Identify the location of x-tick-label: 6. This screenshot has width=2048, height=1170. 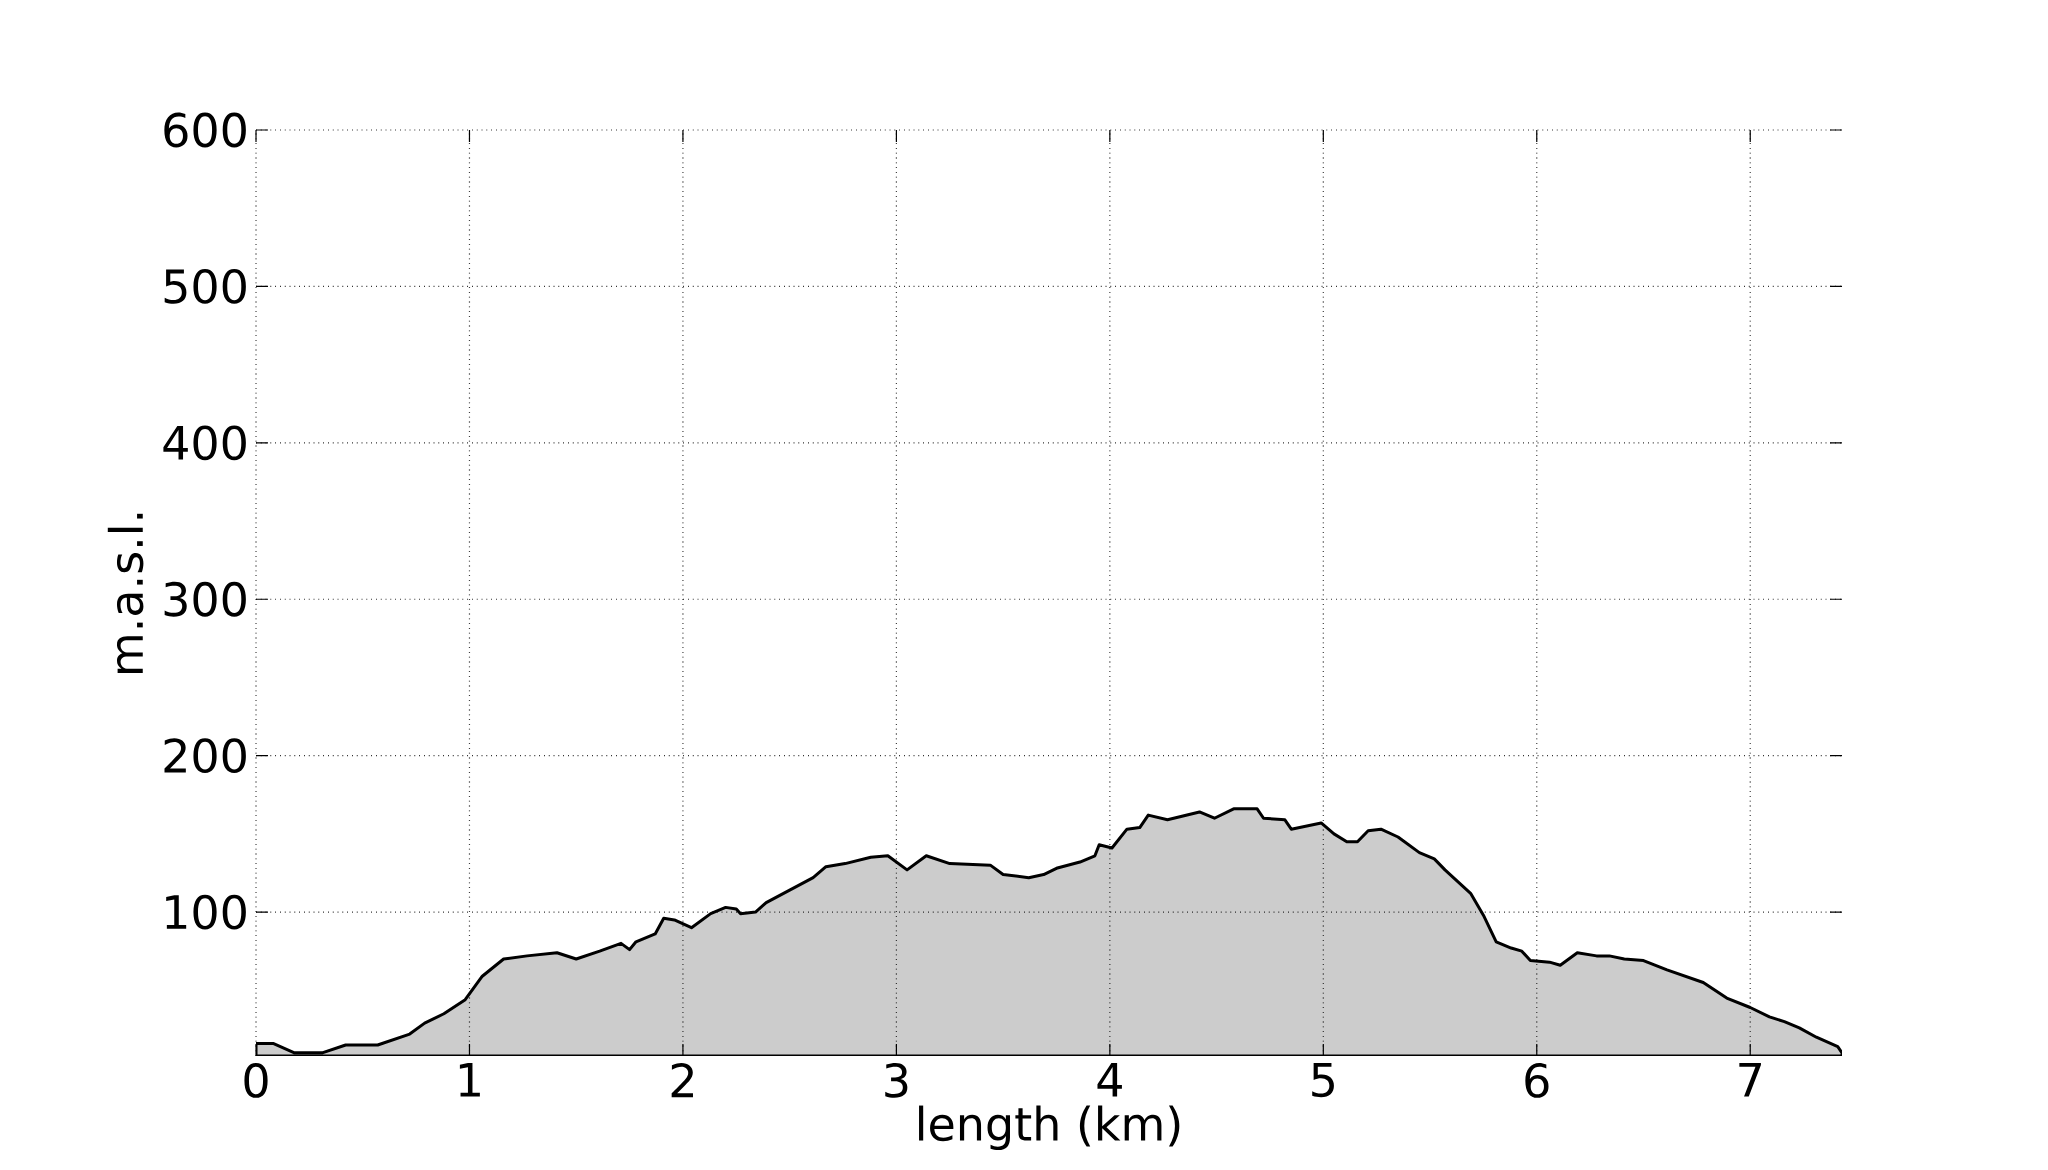
(1537, 1080).